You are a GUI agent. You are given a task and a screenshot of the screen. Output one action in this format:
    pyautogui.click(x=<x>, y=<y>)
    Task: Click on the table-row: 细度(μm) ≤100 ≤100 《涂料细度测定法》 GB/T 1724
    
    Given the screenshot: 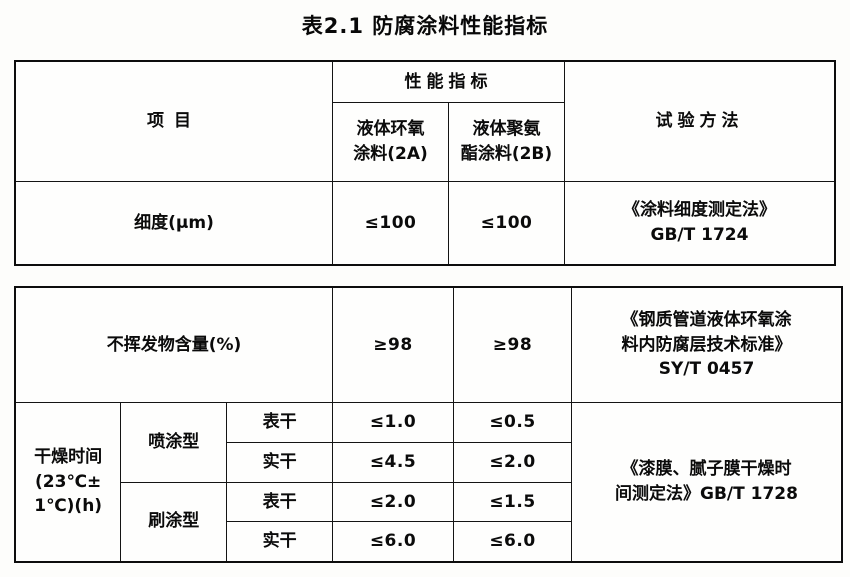 What is the action you would take?
    pyautogui.click(x=425, y=223)
    